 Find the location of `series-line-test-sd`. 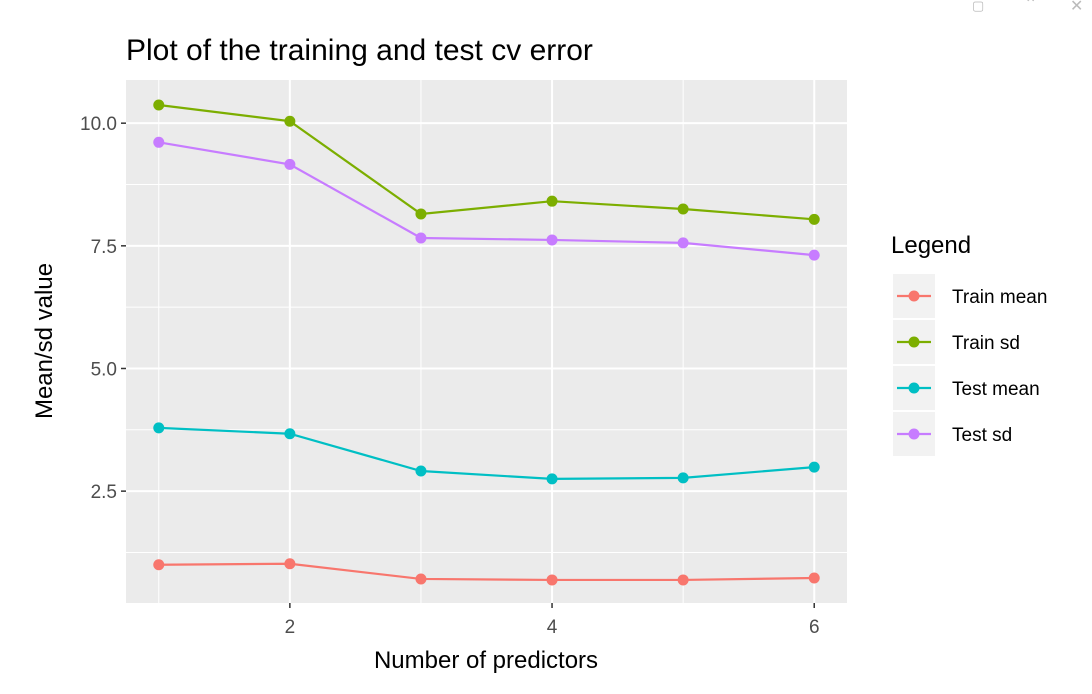

series-line-test-sd is located at coordinates (486, 199).